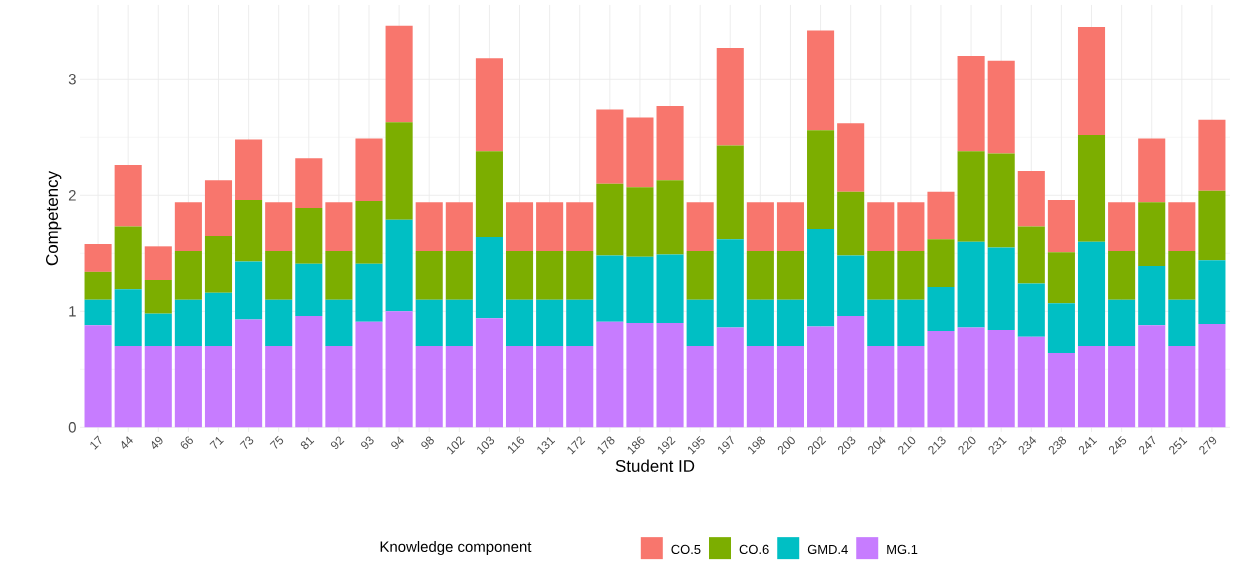 The height and width of the screenshot is (566, 1238). What do you see at coordinates (754, 549) in the screenshot?
I see `legend-label: CO.6` at bounding box center [754, 549].